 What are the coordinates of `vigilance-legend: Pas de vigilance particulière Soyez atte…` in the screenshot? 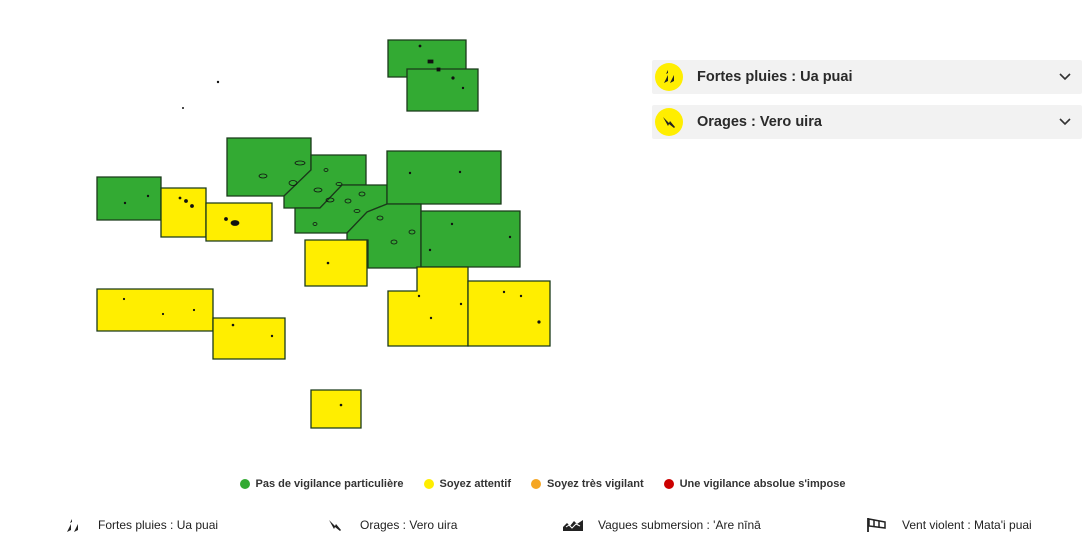 It's located at (542, 484).